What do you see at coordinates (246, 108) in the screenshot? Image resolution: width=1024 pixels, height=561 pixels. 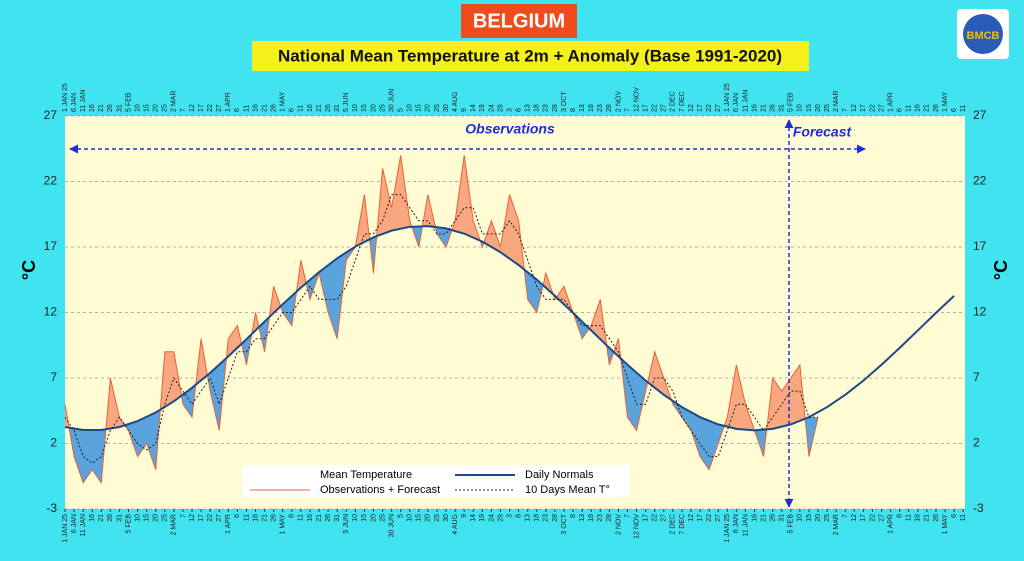 I see `x-tick-label-top: 11` at bounding box center [246, 108].